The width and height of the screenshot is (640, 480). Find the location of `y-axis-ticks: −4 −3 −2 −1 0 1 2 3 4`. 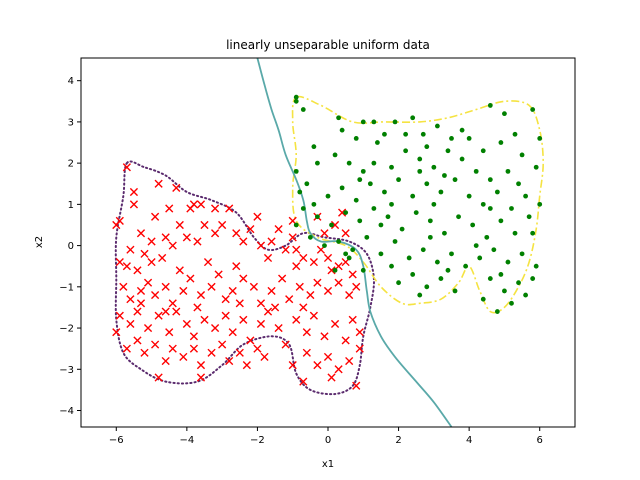

y-axis-ticks: −4 −3 −2 −1 0 1 2 3 4 is located at coordinates (70, 246).